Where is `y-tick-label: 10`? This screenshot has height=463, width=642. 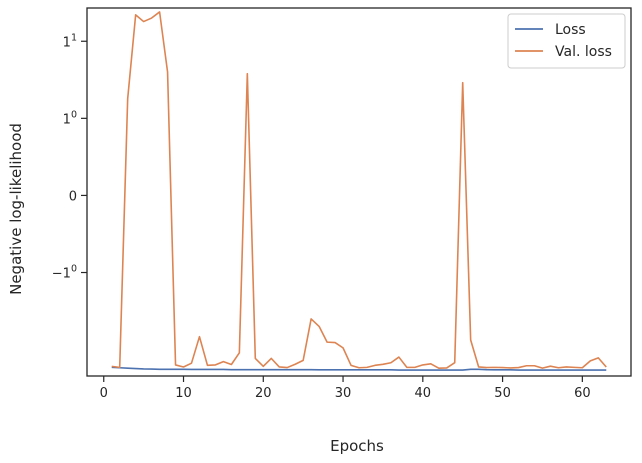
y-tick-label: 10 is located at coordinates (70, 118).